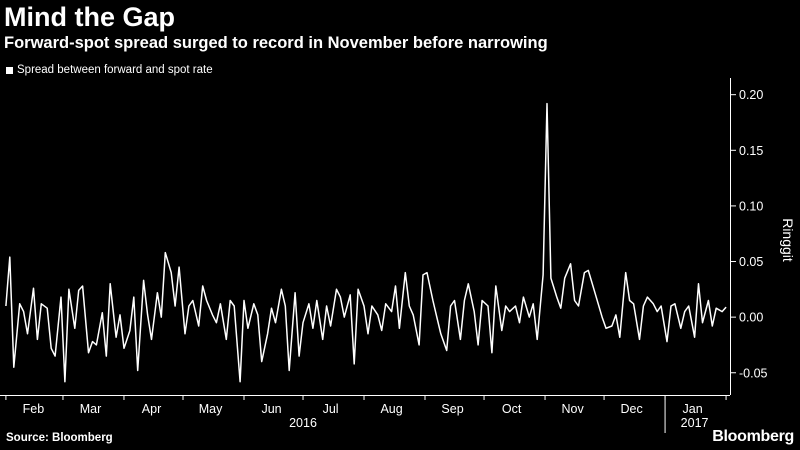  I want to click on legend-label: Spread between forward and spot rate, so click(115, 70).